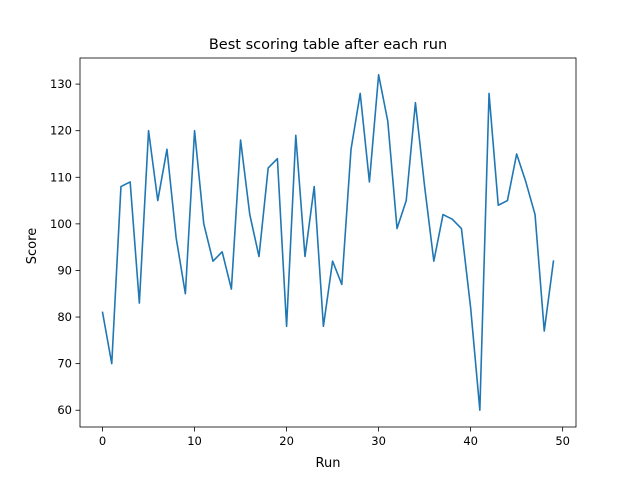  Describe the element at coordinates (286, 441) in the screenshot. I see `x-tick-label: 20` at that location.